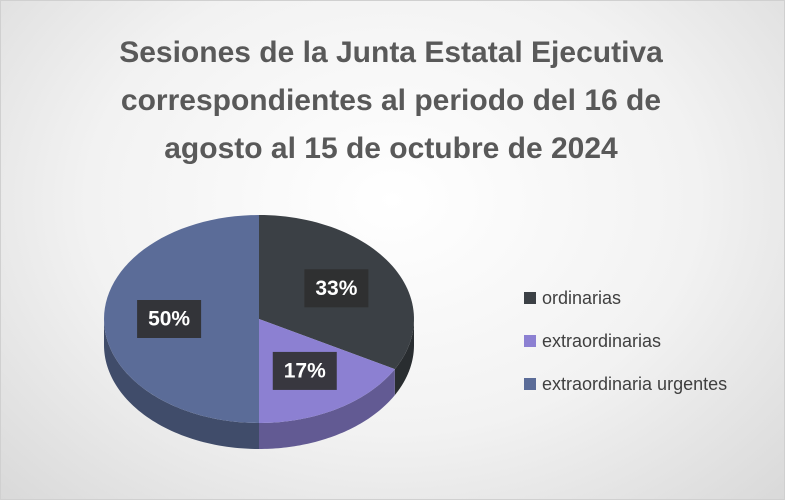  What do you see at coordinates (581, 298) in the screenshot?
I see `legend-label: ordinarias` at bounding box center [581, 298].